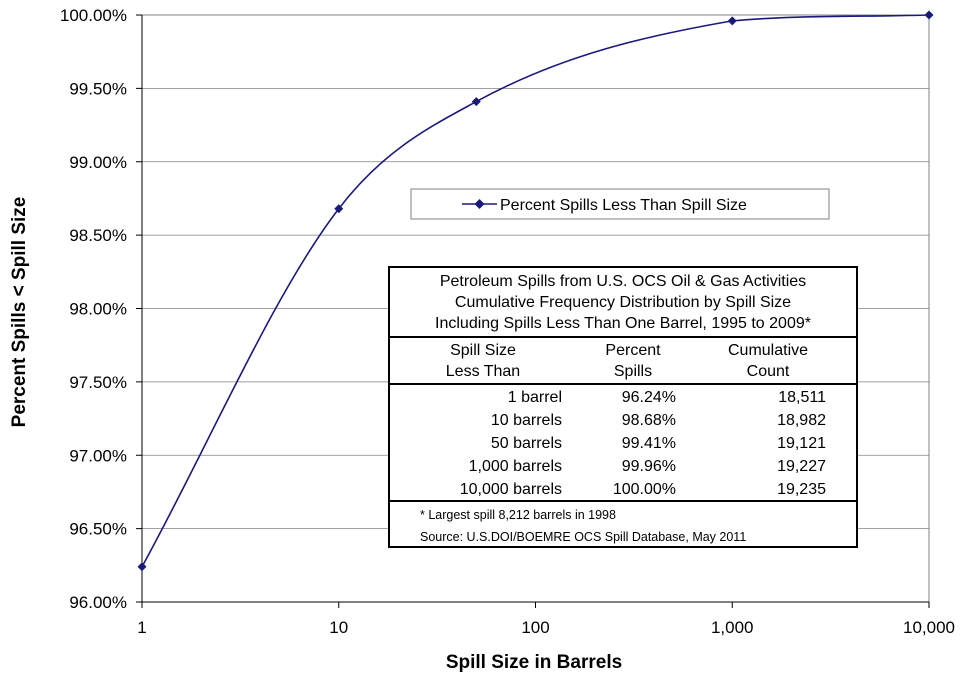 The width and height of the screenshot is (961, 675). Describe the element at coordinates (98, 162) in the screenshot. I see `y-tick-label: 99.00%` at that location.